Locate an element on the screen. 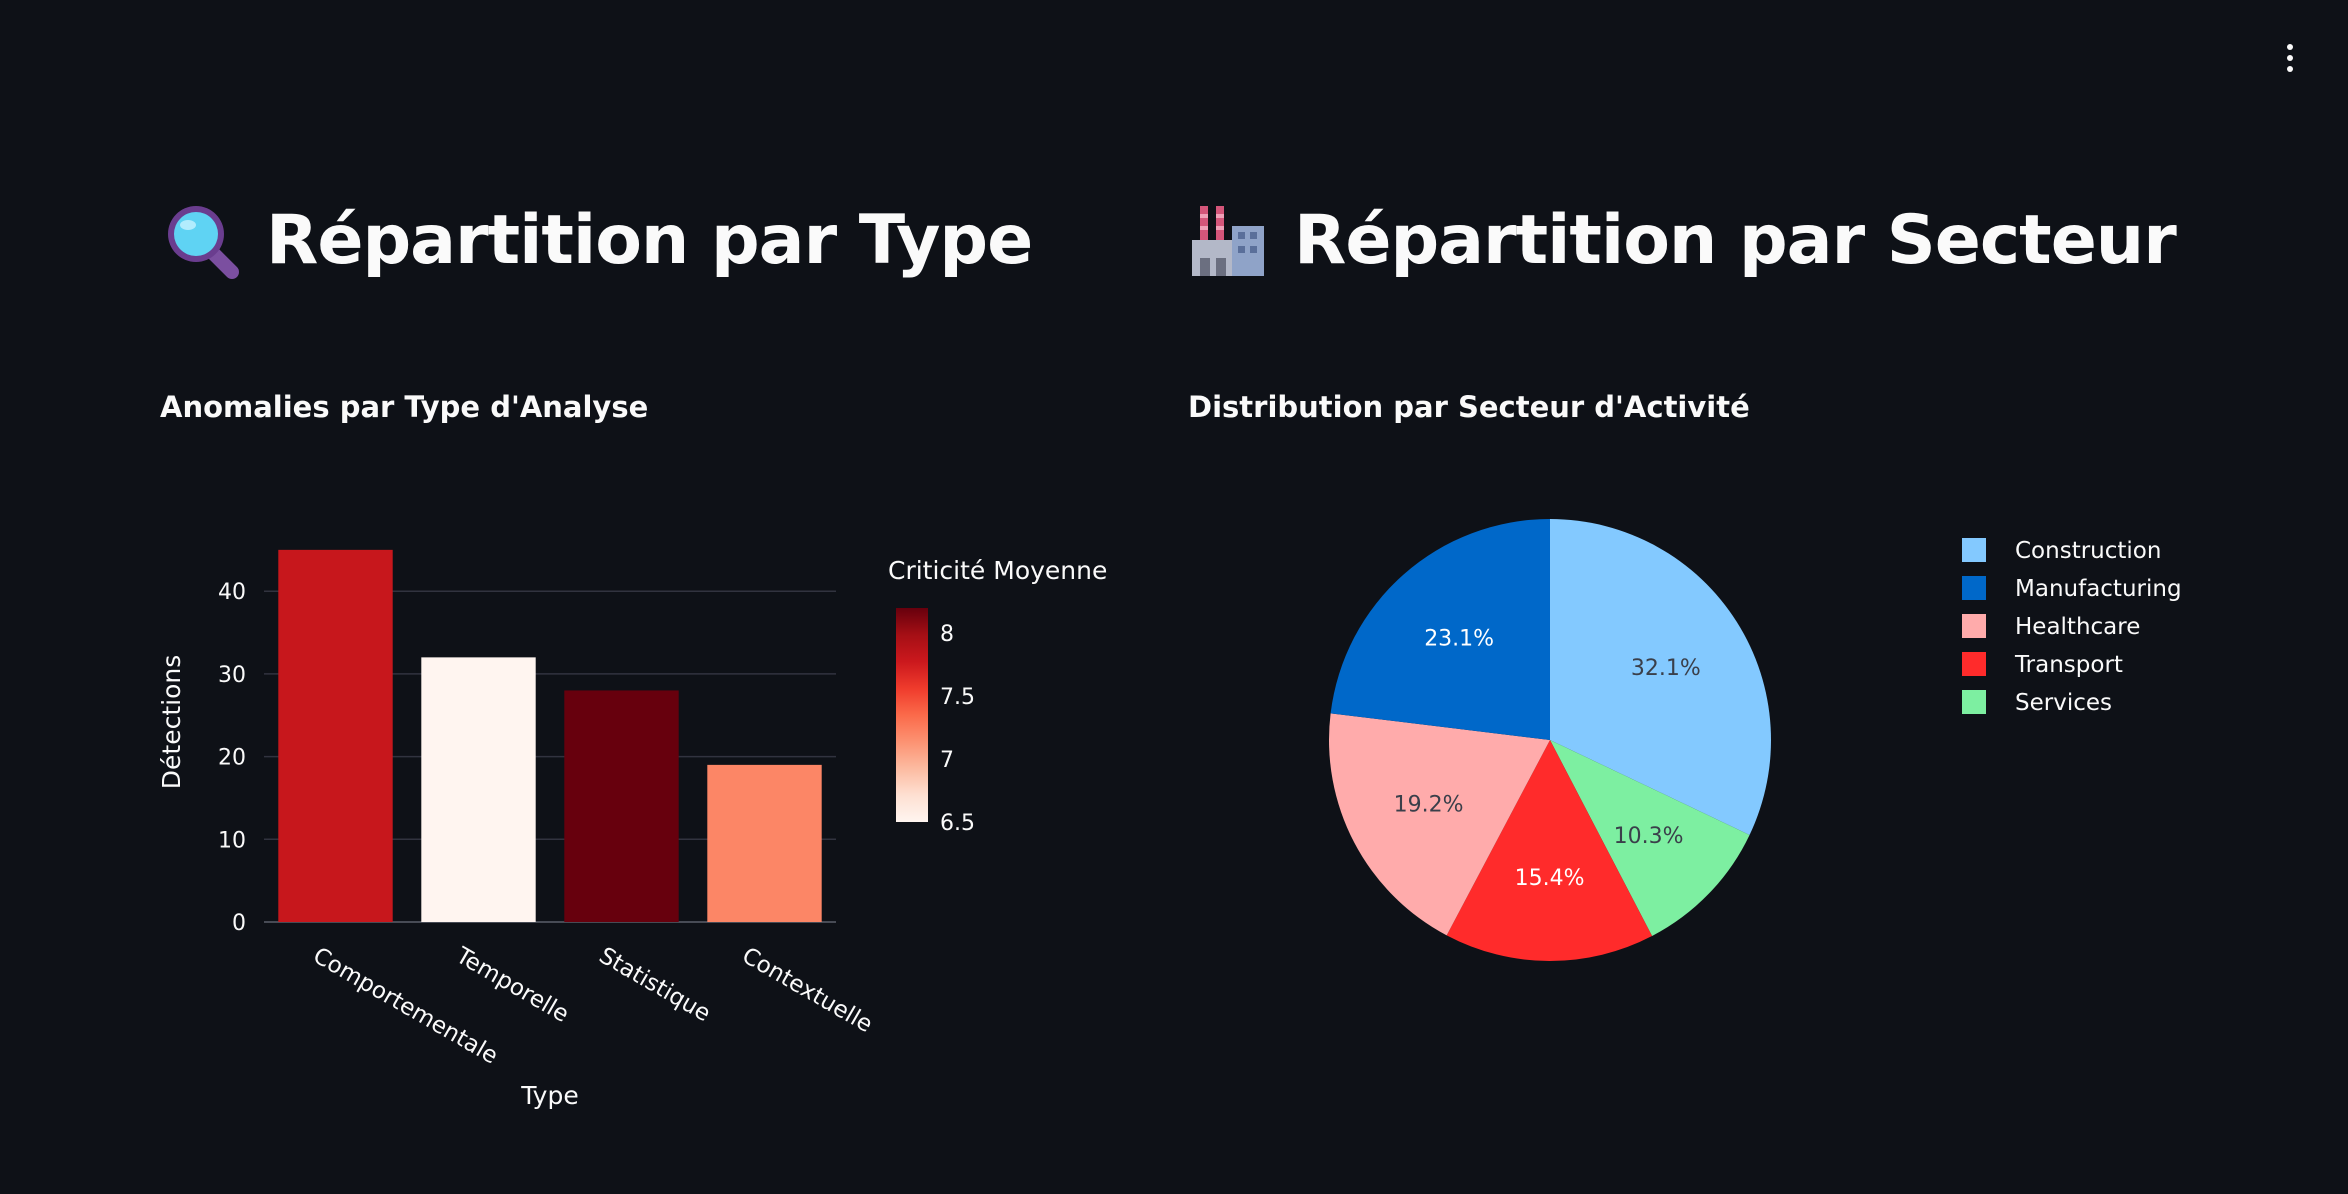 The height and width of the screenshot is (1194, 2348). legend-item-transport: Transport is located at coordinates (2042, 665).